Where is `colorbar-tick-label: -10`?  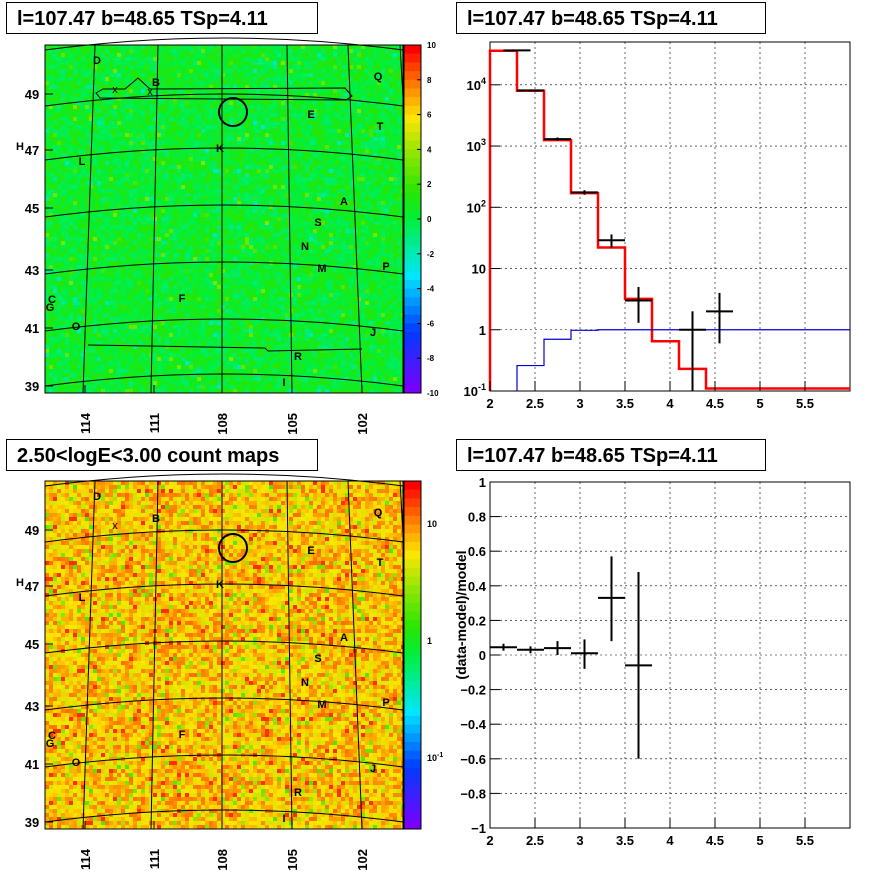
colorbar-tick-label: -10 is located at coordinates (433, 393).